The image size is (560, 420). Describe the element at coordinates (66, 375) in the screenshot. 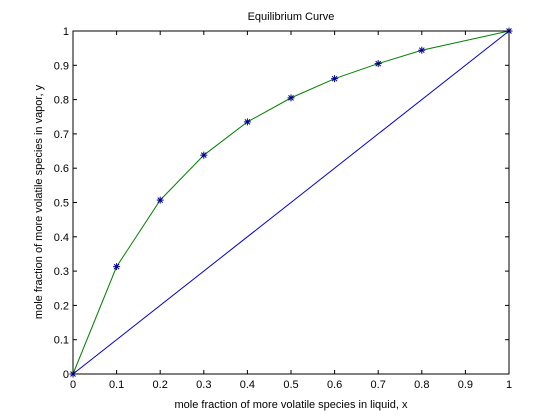

I see `y-tick-label: 0` at that location.